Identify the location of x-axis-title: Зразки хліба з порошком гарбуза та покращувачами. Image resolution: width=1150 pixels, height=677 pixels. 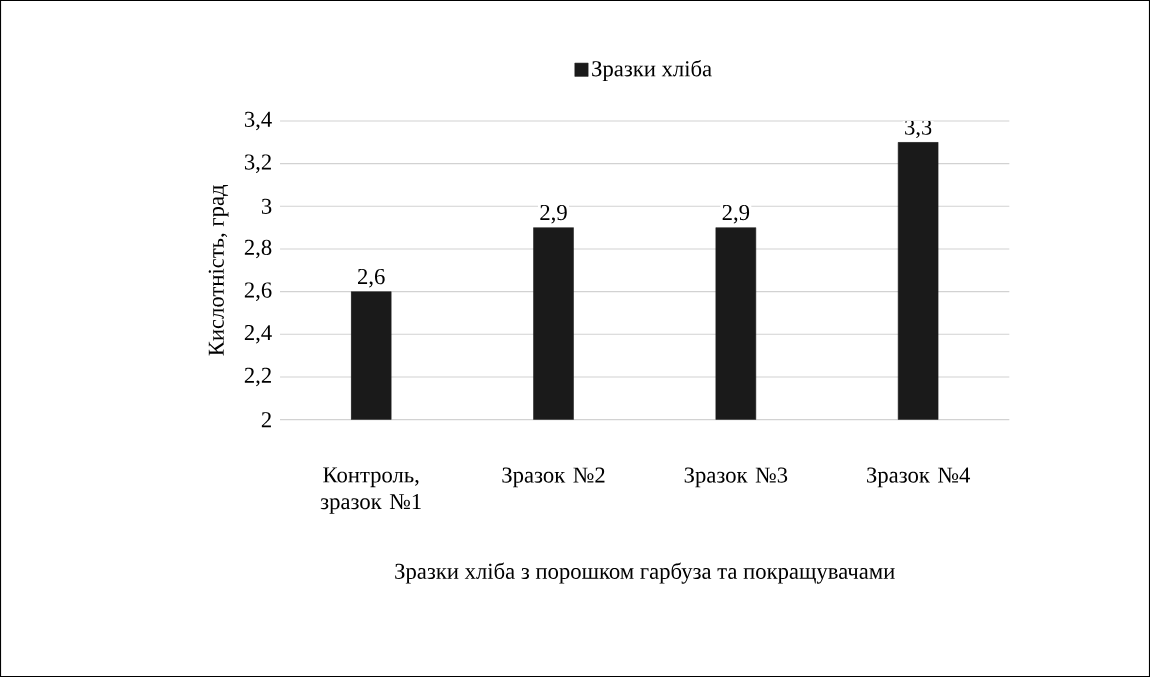
(645, 573).